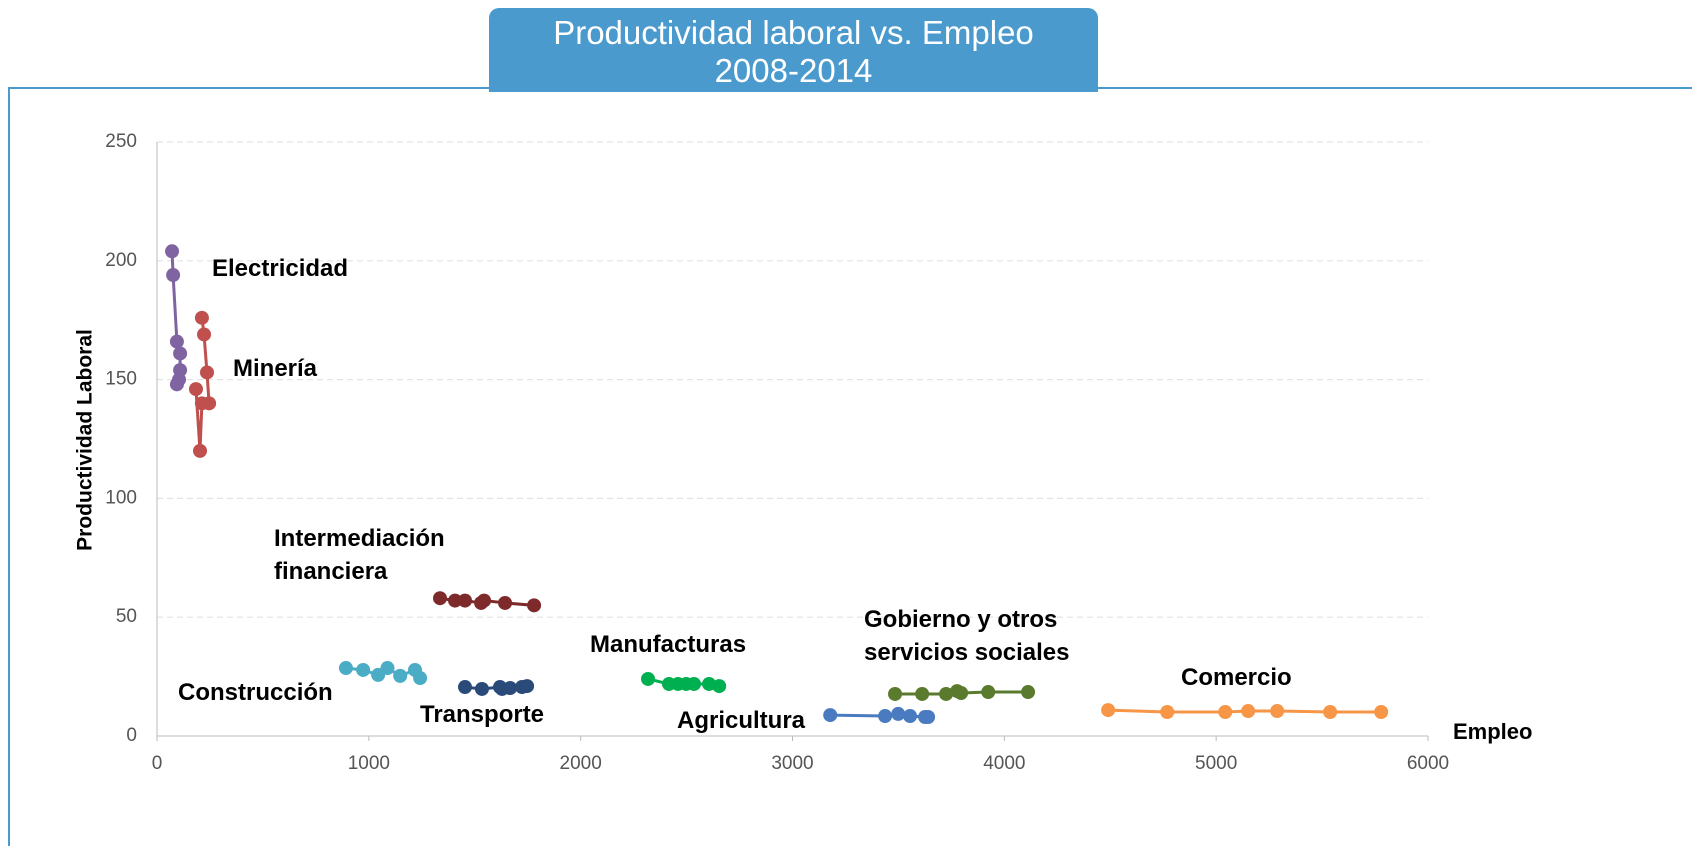 This screenshot has width=1692, height=846. I want to click on y-tick-label: 50, so click(126, 616).